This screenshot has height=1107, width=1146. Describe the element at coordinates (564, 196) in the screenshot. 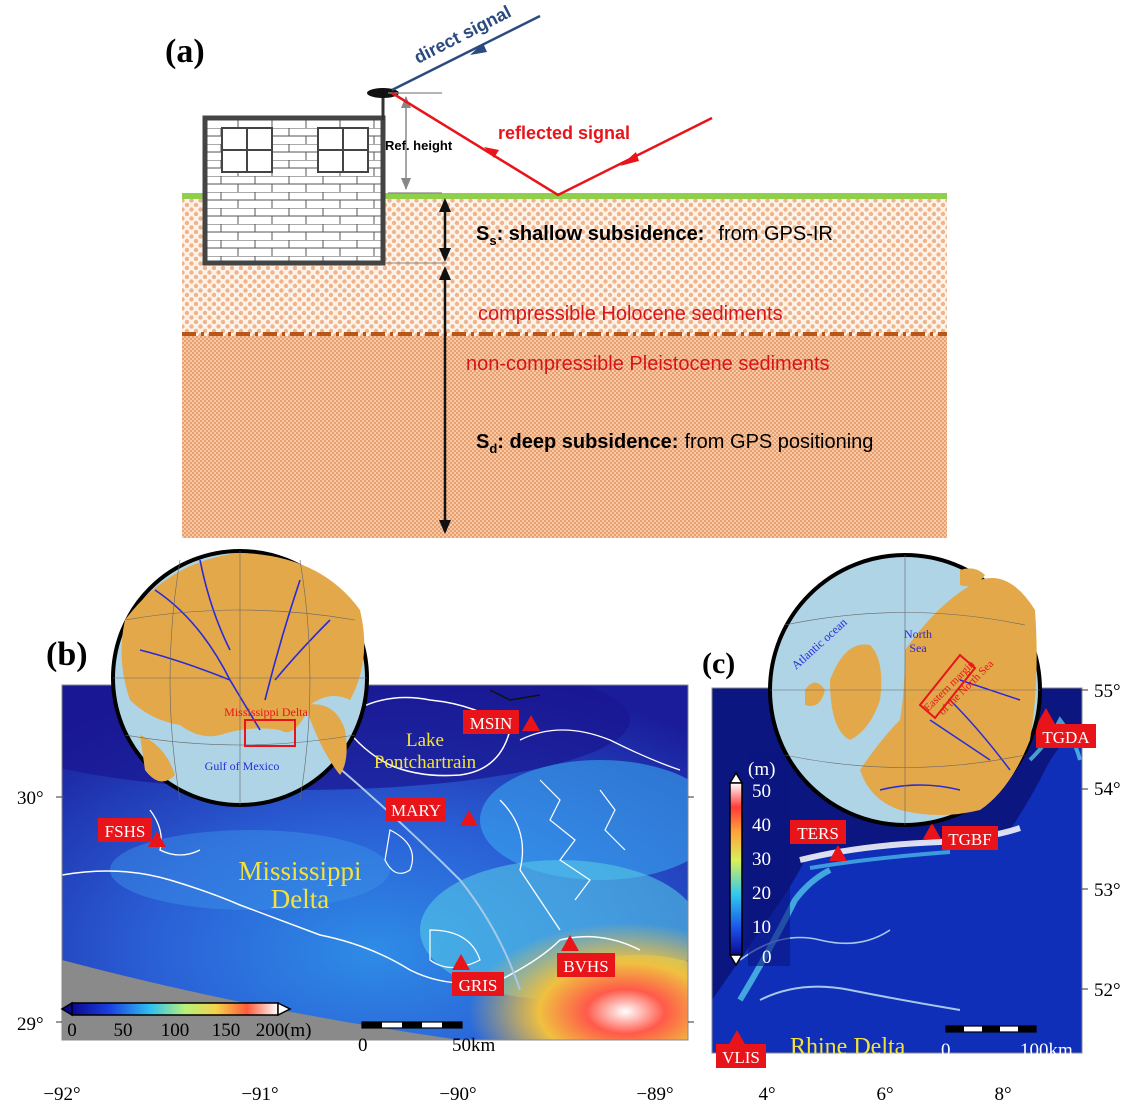

I see `grass-surface` at that location.